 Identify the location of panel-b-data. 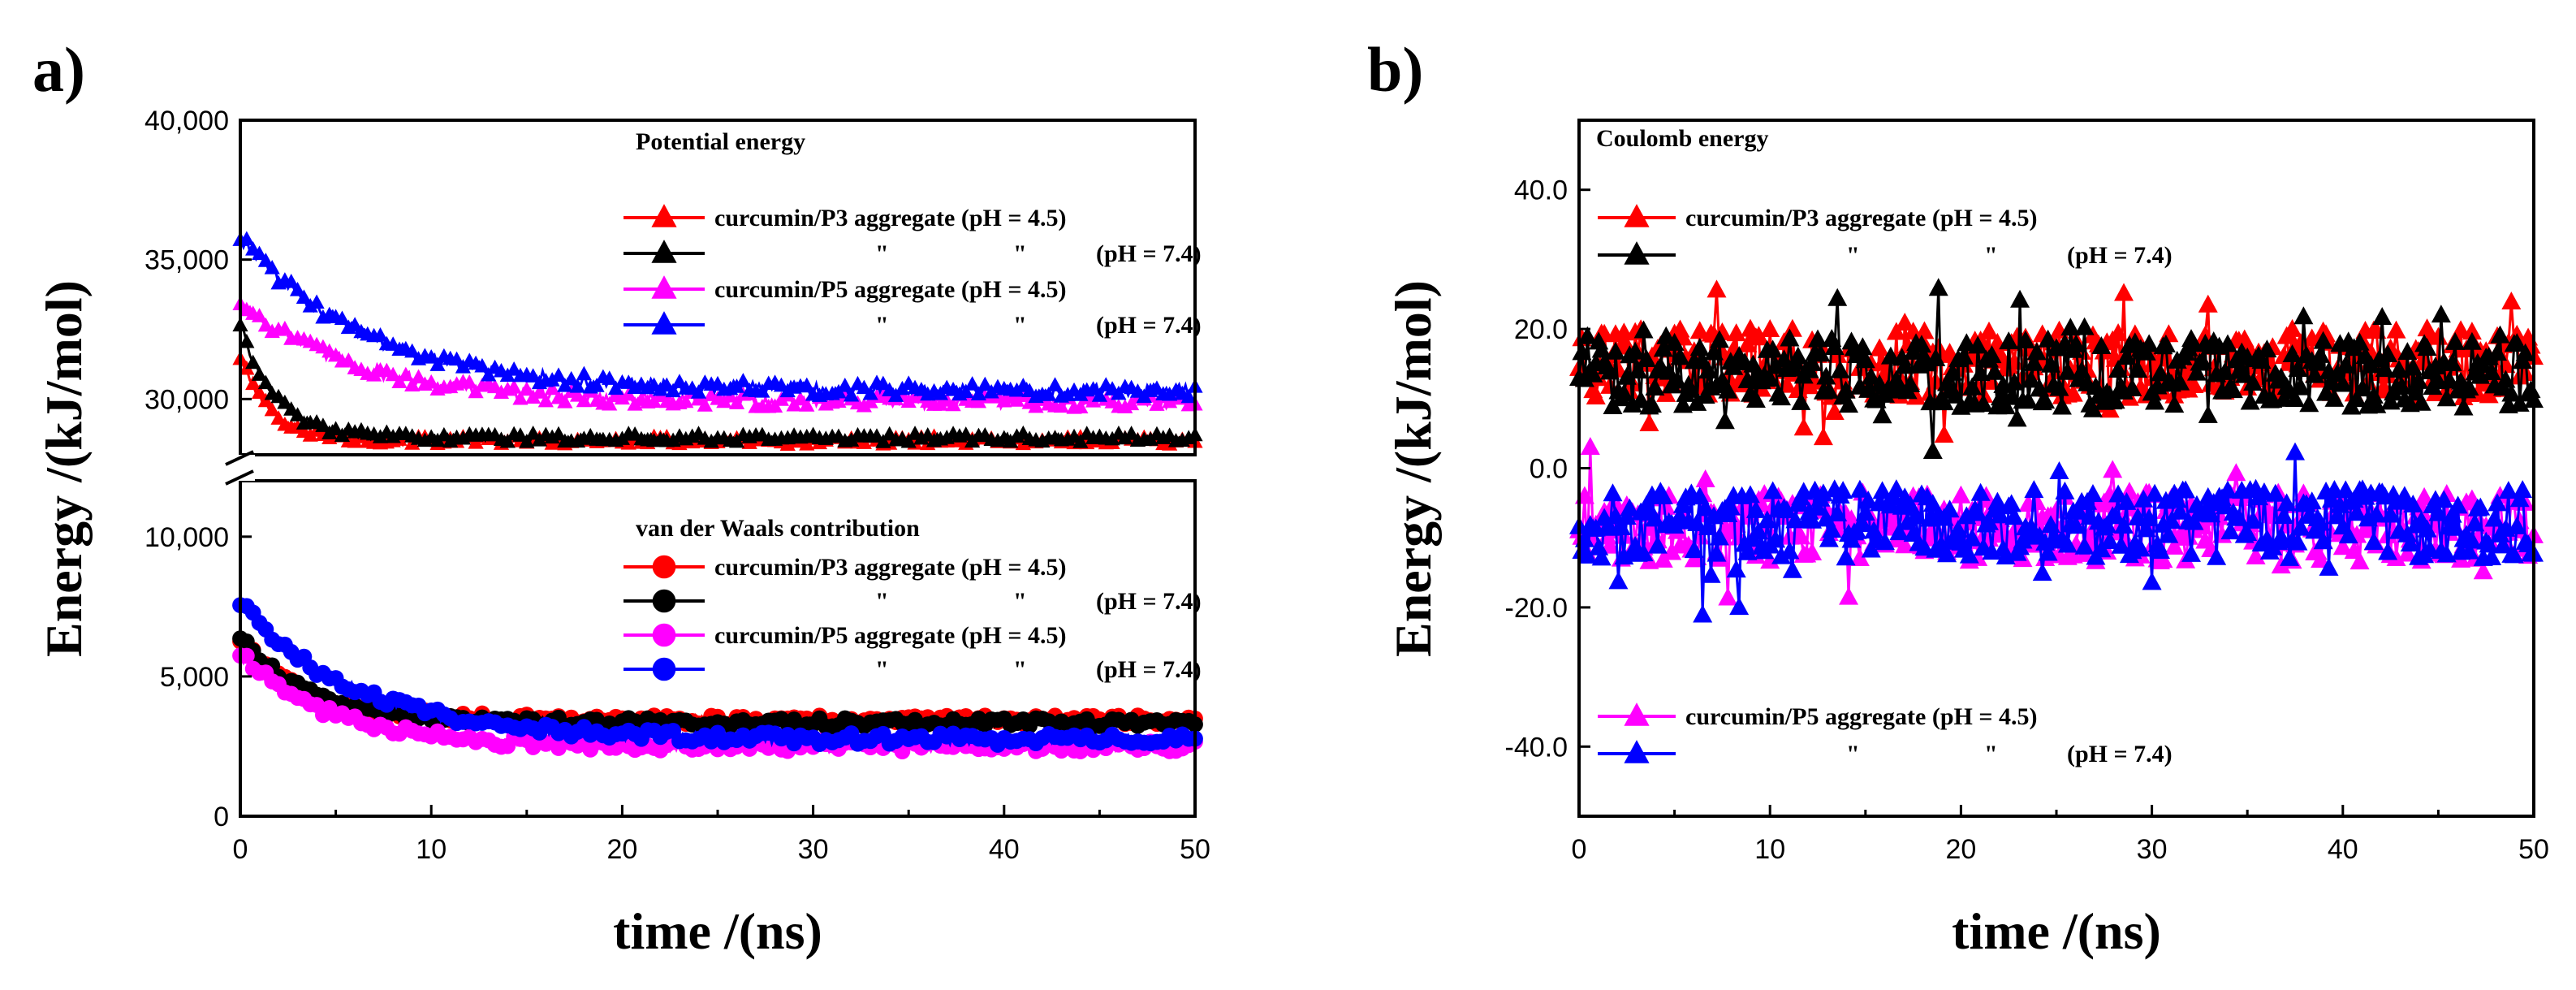
(2056, 450).